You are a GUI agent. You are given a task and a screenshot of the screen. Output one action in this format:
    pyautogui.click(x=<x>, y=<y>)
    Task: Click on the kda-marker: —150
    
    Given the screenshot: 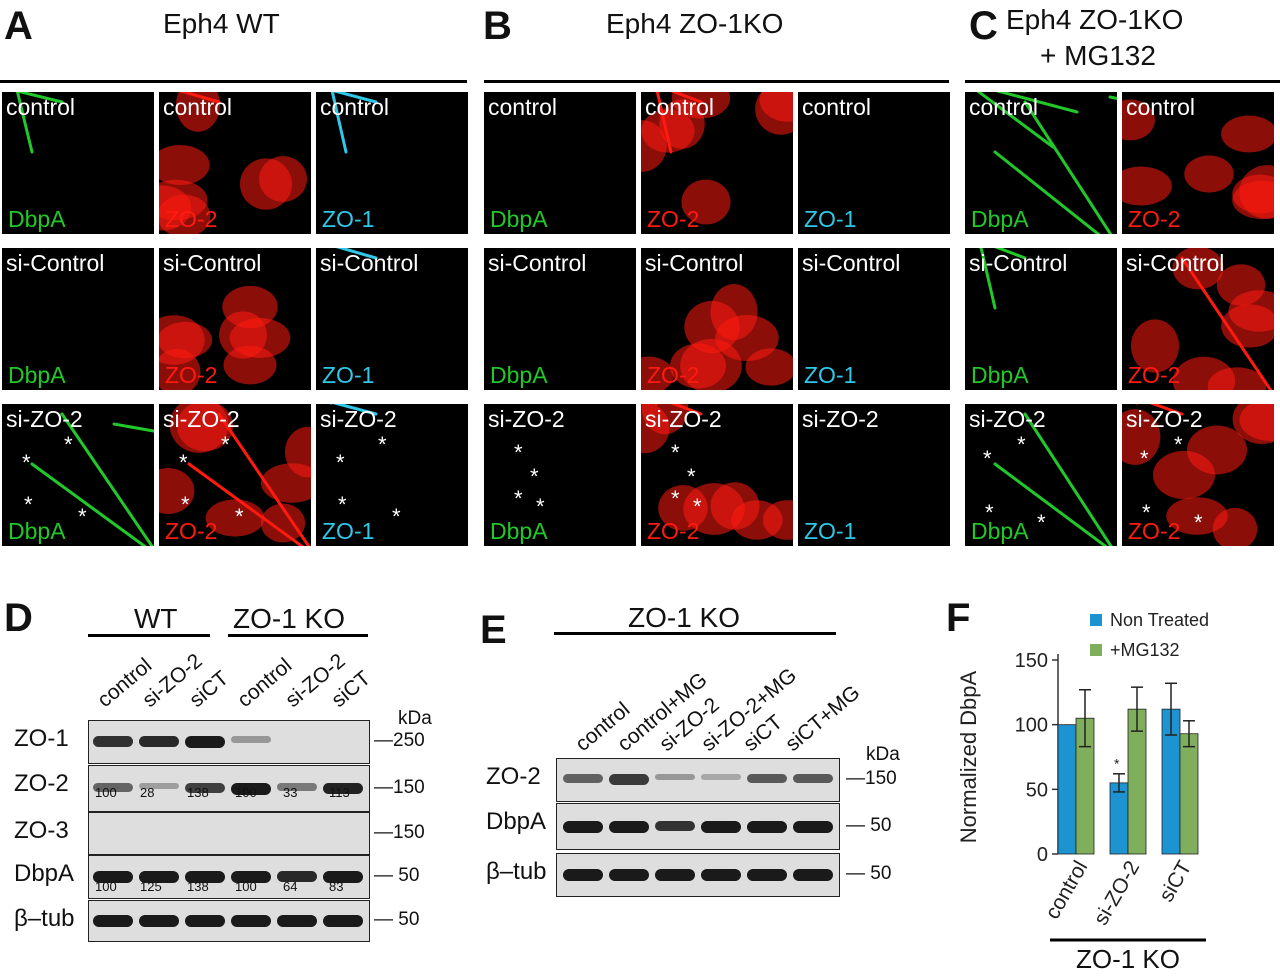 What is the action you would take?
    pyautogui.click(x=399, y=787)
    